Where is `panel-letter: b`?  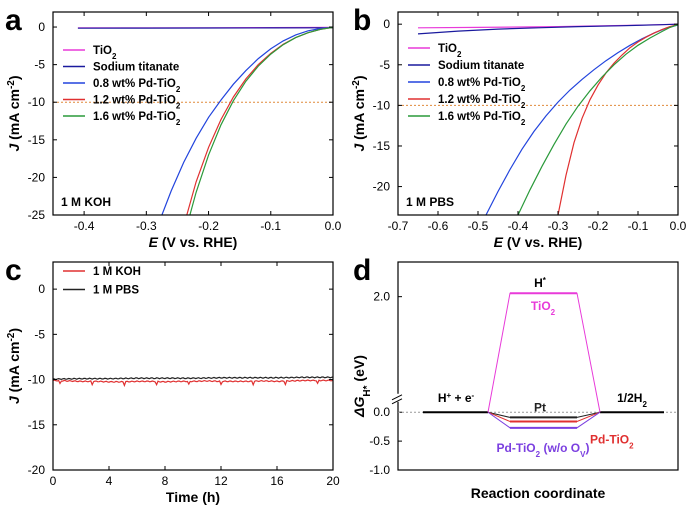
panel-letter: b is located at coordinates (362, 20).